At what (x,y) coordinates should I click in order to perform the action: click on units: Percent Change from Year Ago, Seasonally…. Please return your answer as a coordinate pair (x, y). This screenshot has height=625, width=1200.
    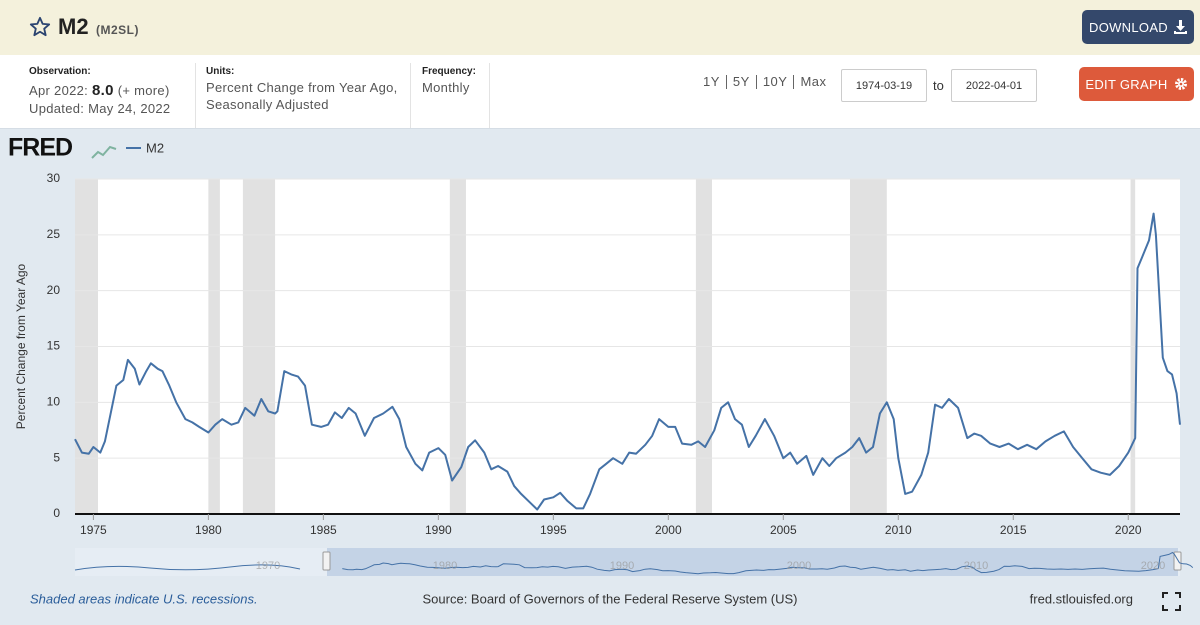
    Looking at the image, I should click on (302, 96).